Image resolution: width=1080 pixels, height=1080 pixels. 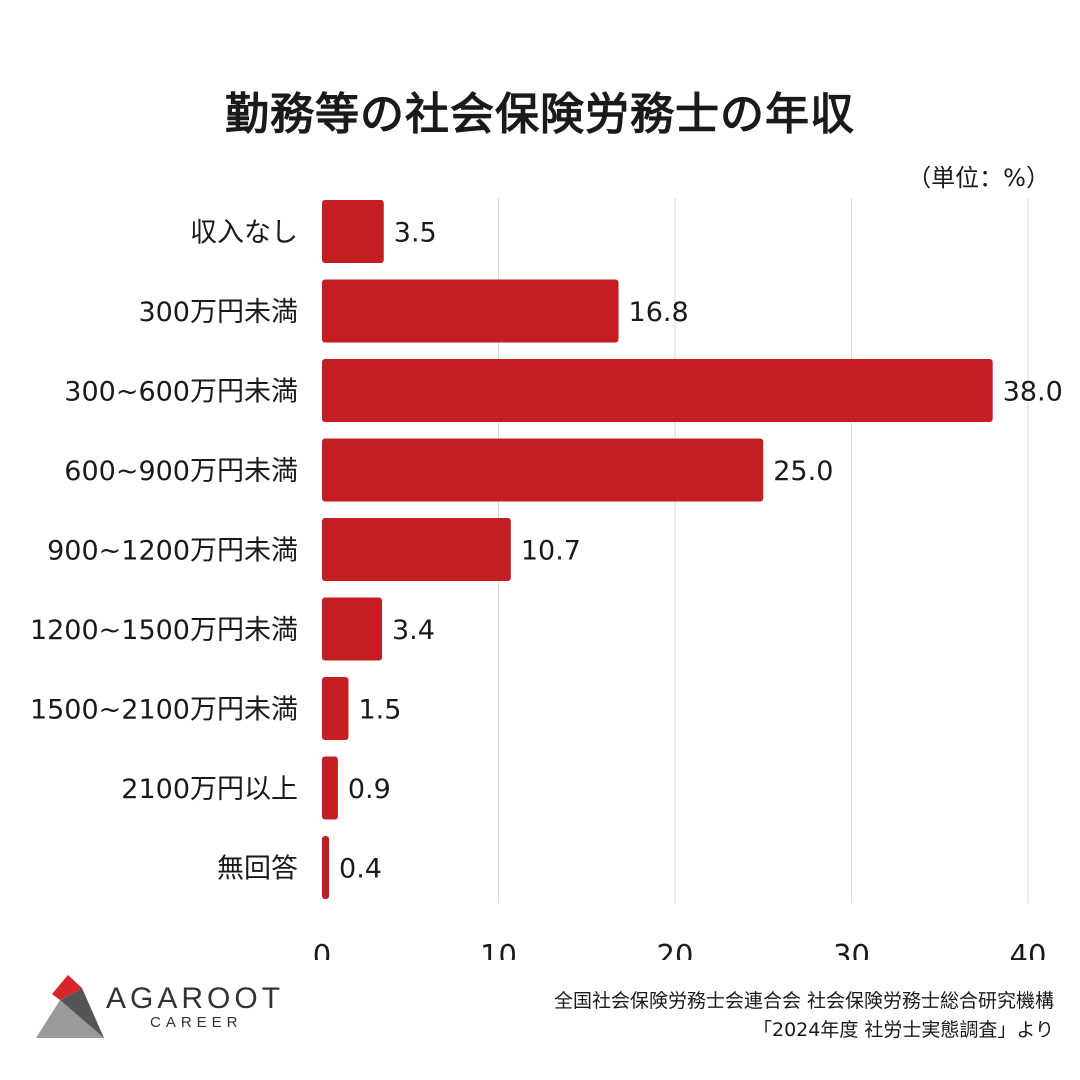 What do you see at coordinates (1028, 950) in the screenshot?
I see `x-tick-label: 40` at bounding box center [1028, 950].